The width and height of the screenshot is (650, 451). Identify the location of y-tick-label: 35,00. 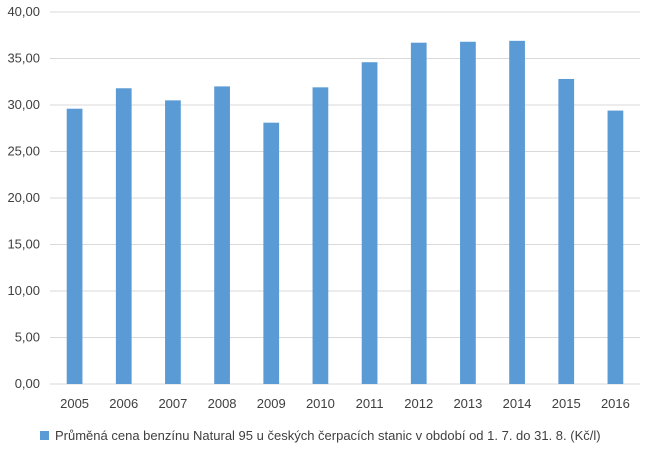
(23, 58).